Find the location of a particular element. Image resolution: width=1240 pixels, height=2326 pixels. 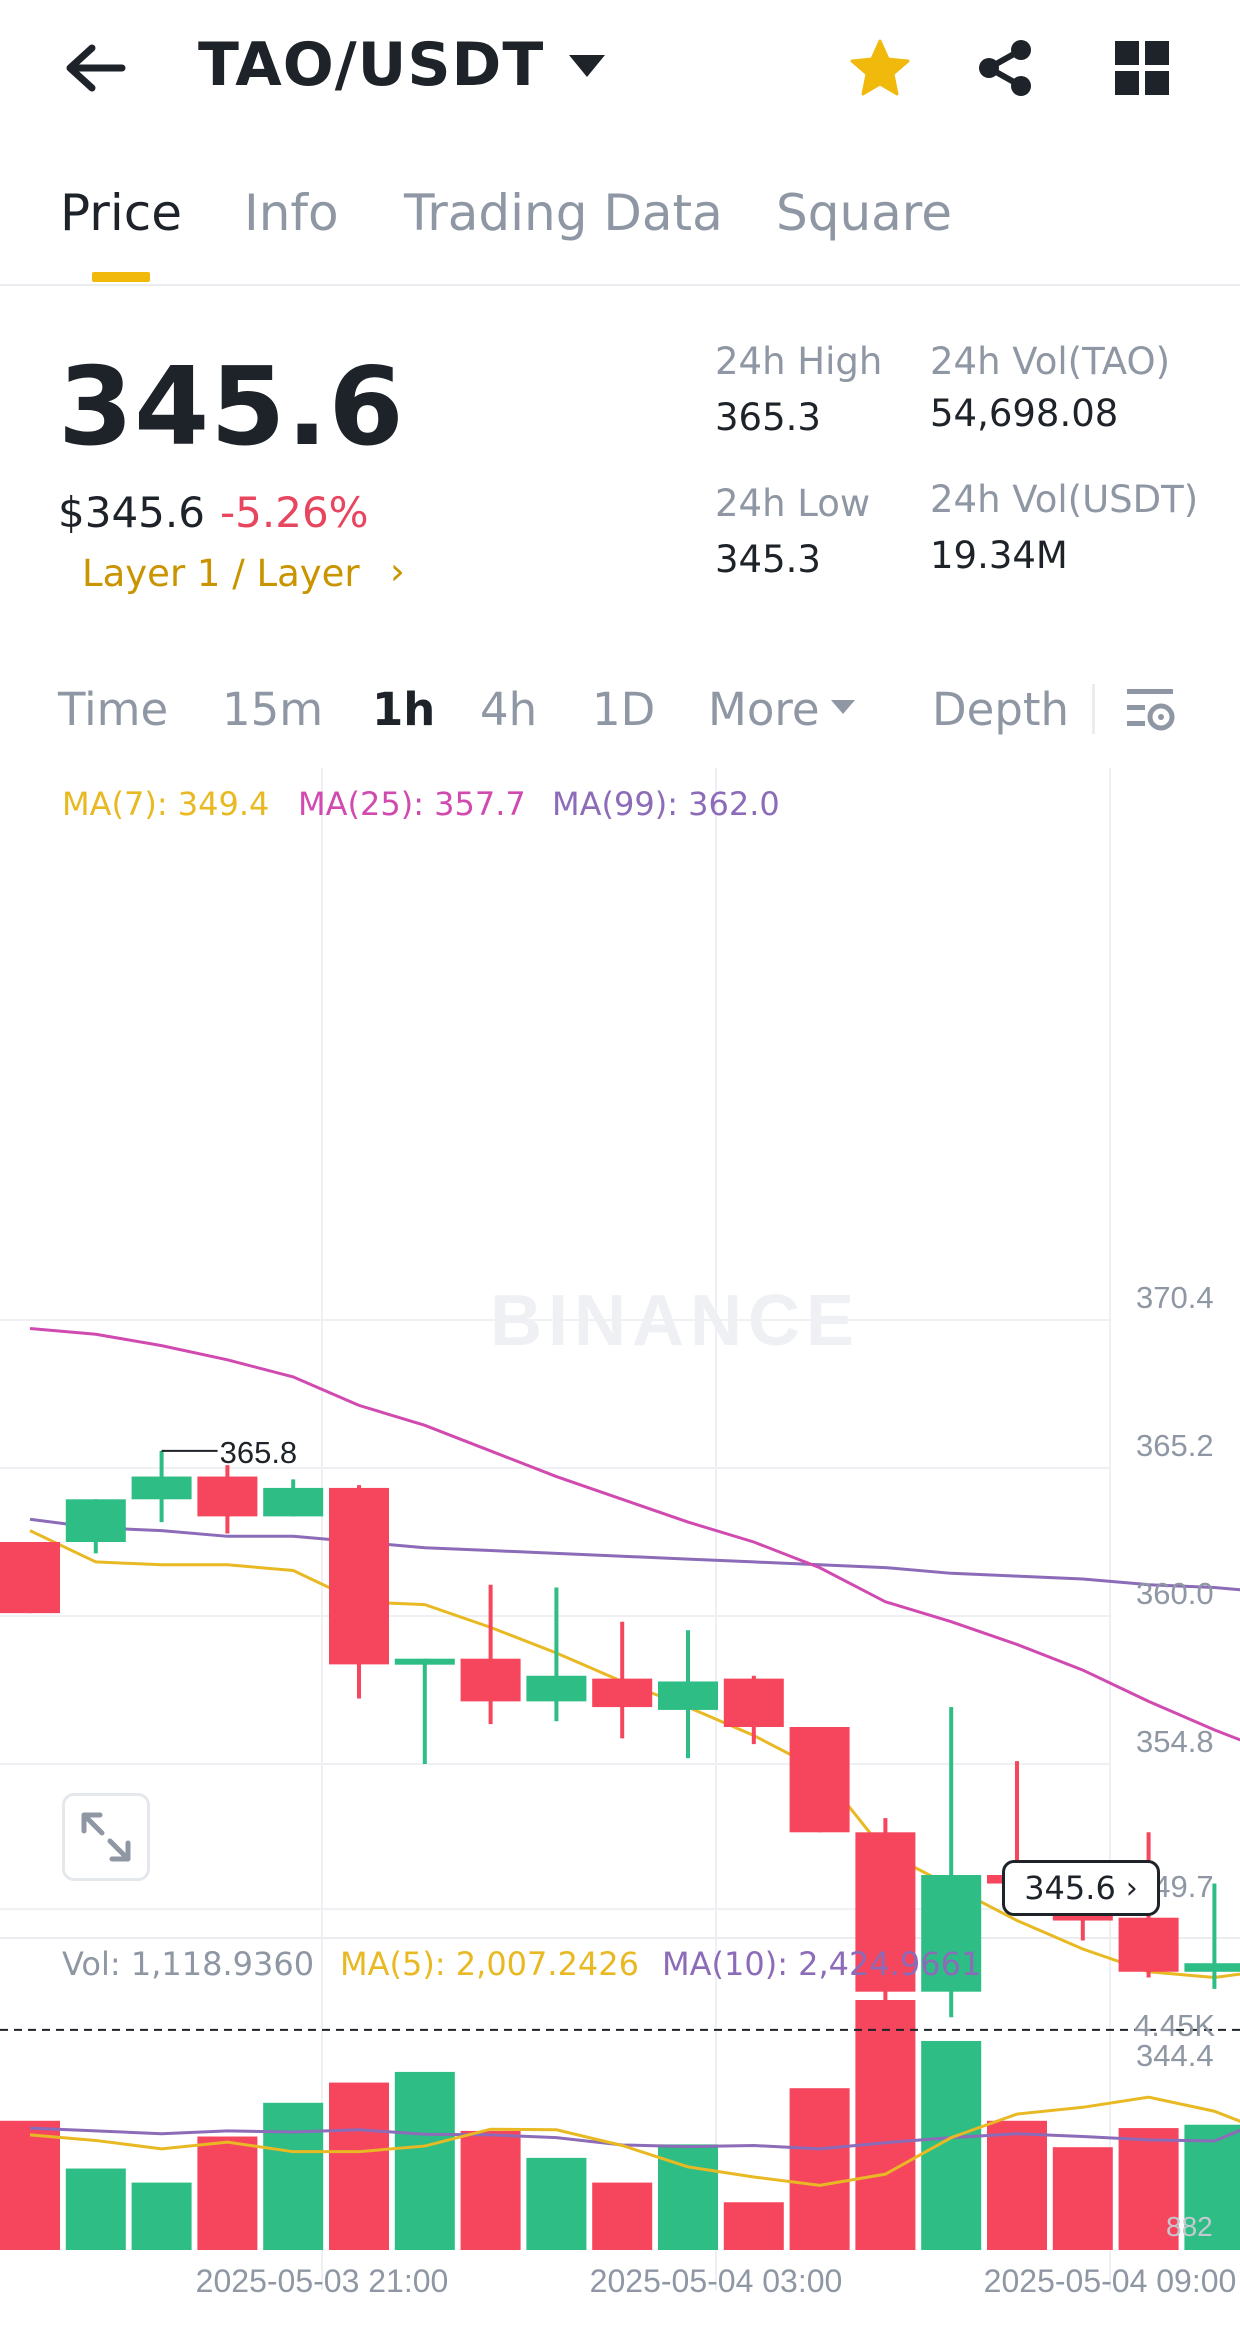

y-tick-label: 370.4 is located at coordinates (1175, 1297).